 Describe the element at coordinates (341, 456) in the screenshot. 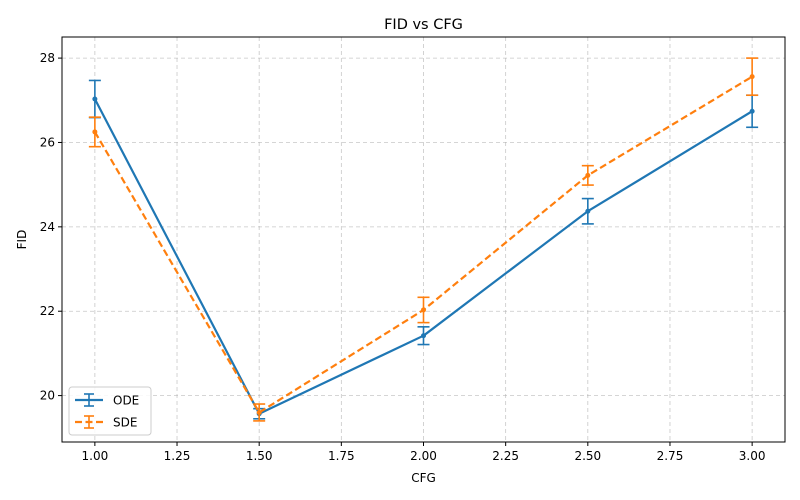

I see `x-tick-label: 1.75` at that location.